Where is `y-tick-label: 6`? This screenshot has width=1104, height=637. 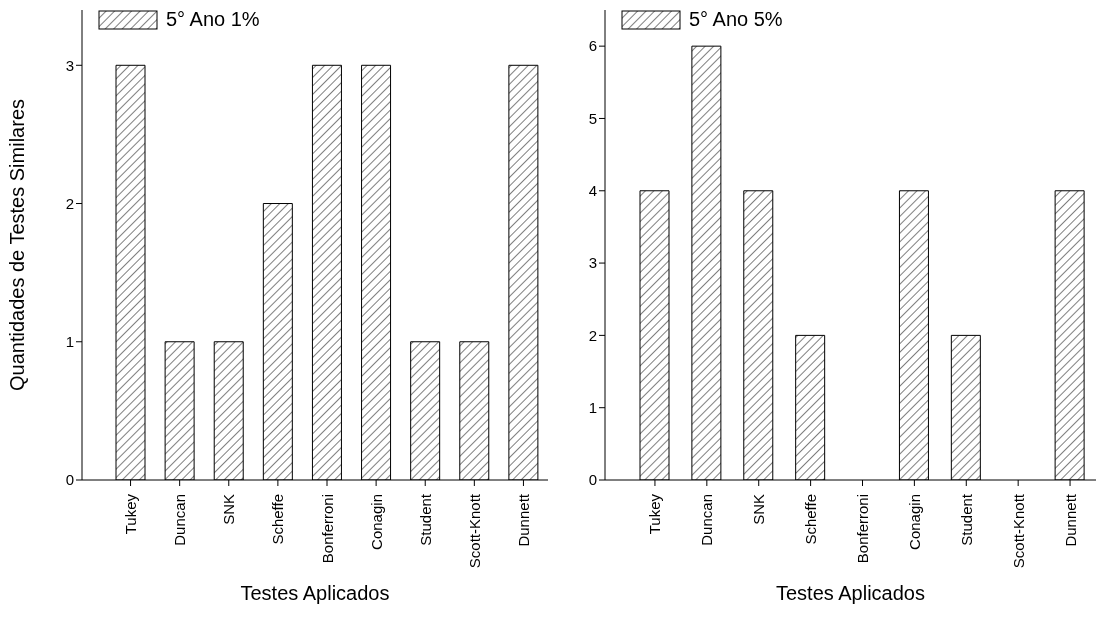 y-tick-label: 6 is located at coordinates (592, 46).